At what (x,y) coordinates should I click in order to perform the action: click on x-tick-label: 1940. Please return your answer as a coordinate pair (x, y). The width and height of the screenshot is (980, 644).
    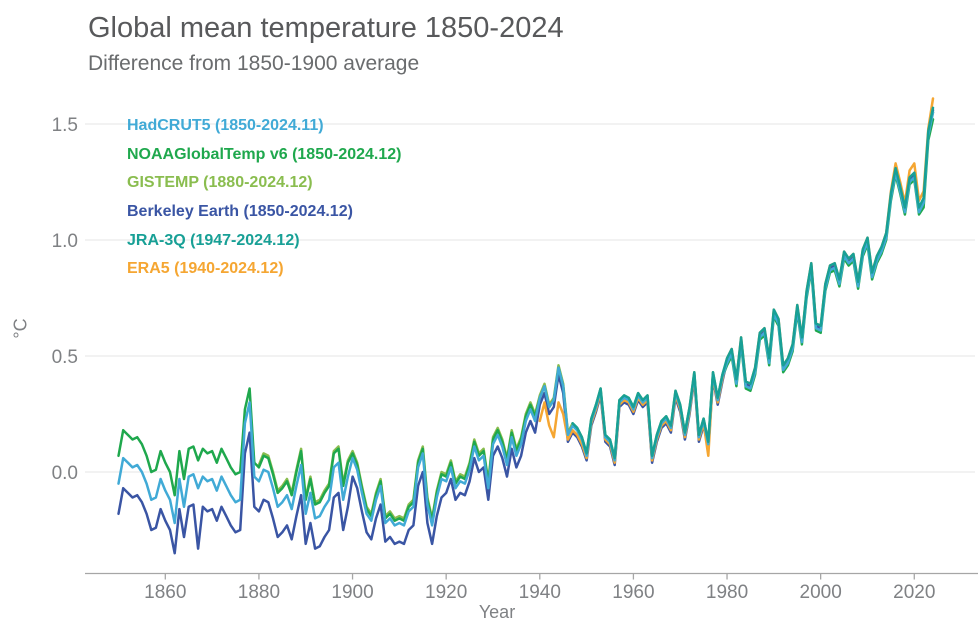
    Looking at the image, I should click on (540, 592).